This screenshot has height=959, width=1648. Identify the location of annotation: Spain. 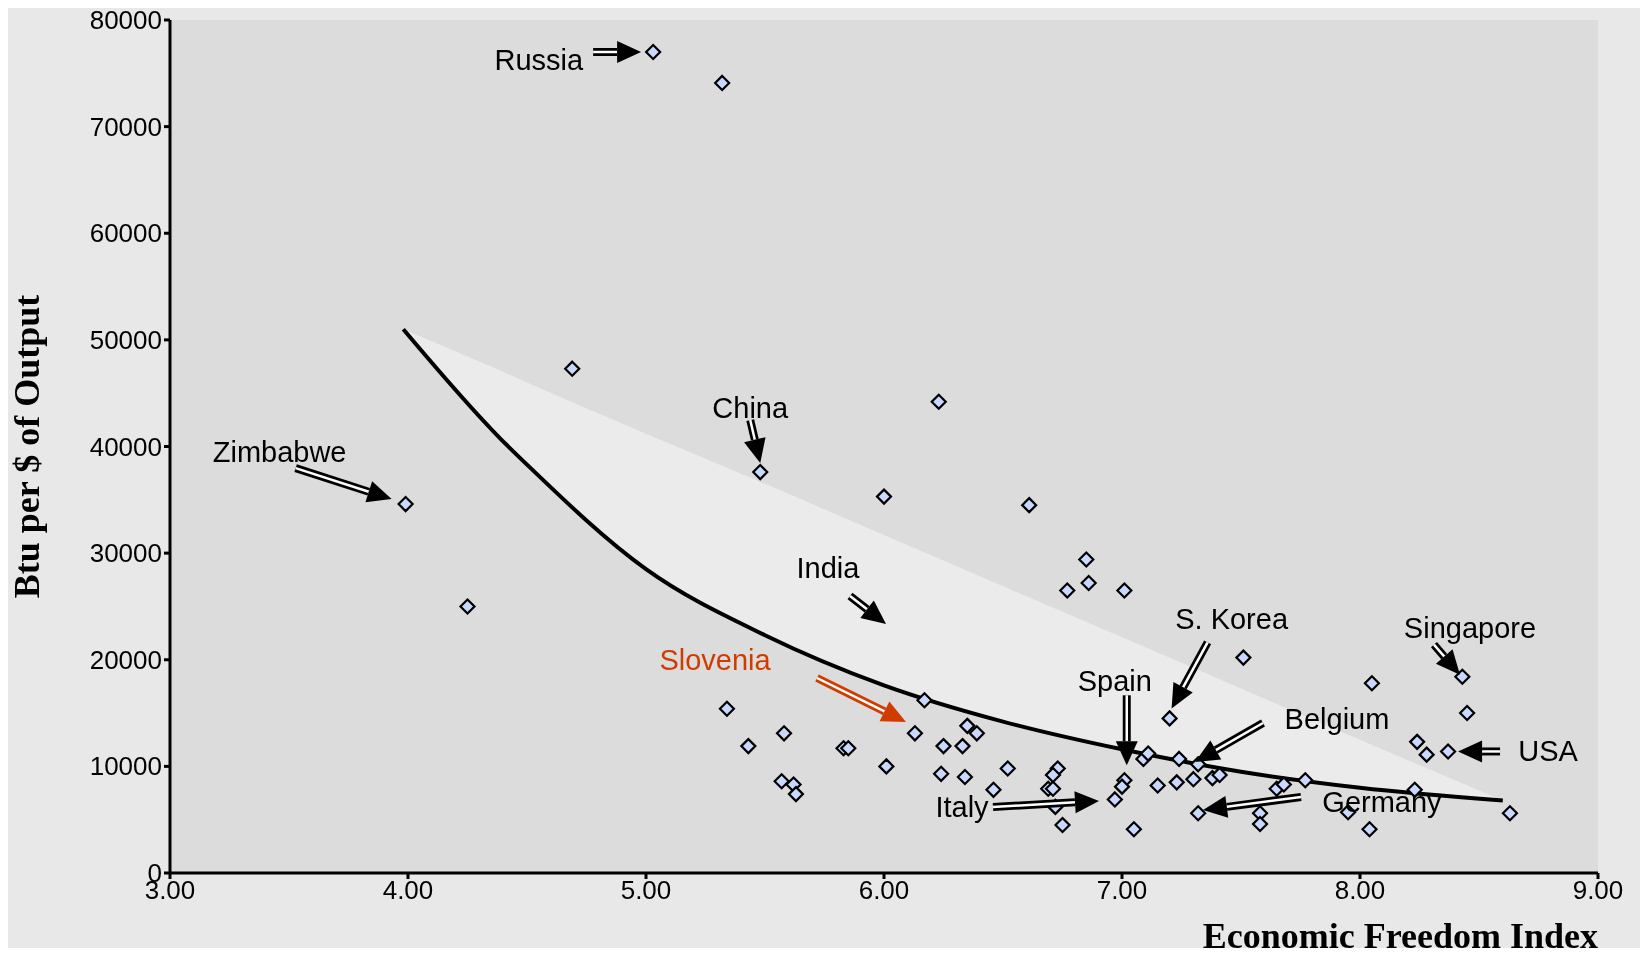
(1114, 680).